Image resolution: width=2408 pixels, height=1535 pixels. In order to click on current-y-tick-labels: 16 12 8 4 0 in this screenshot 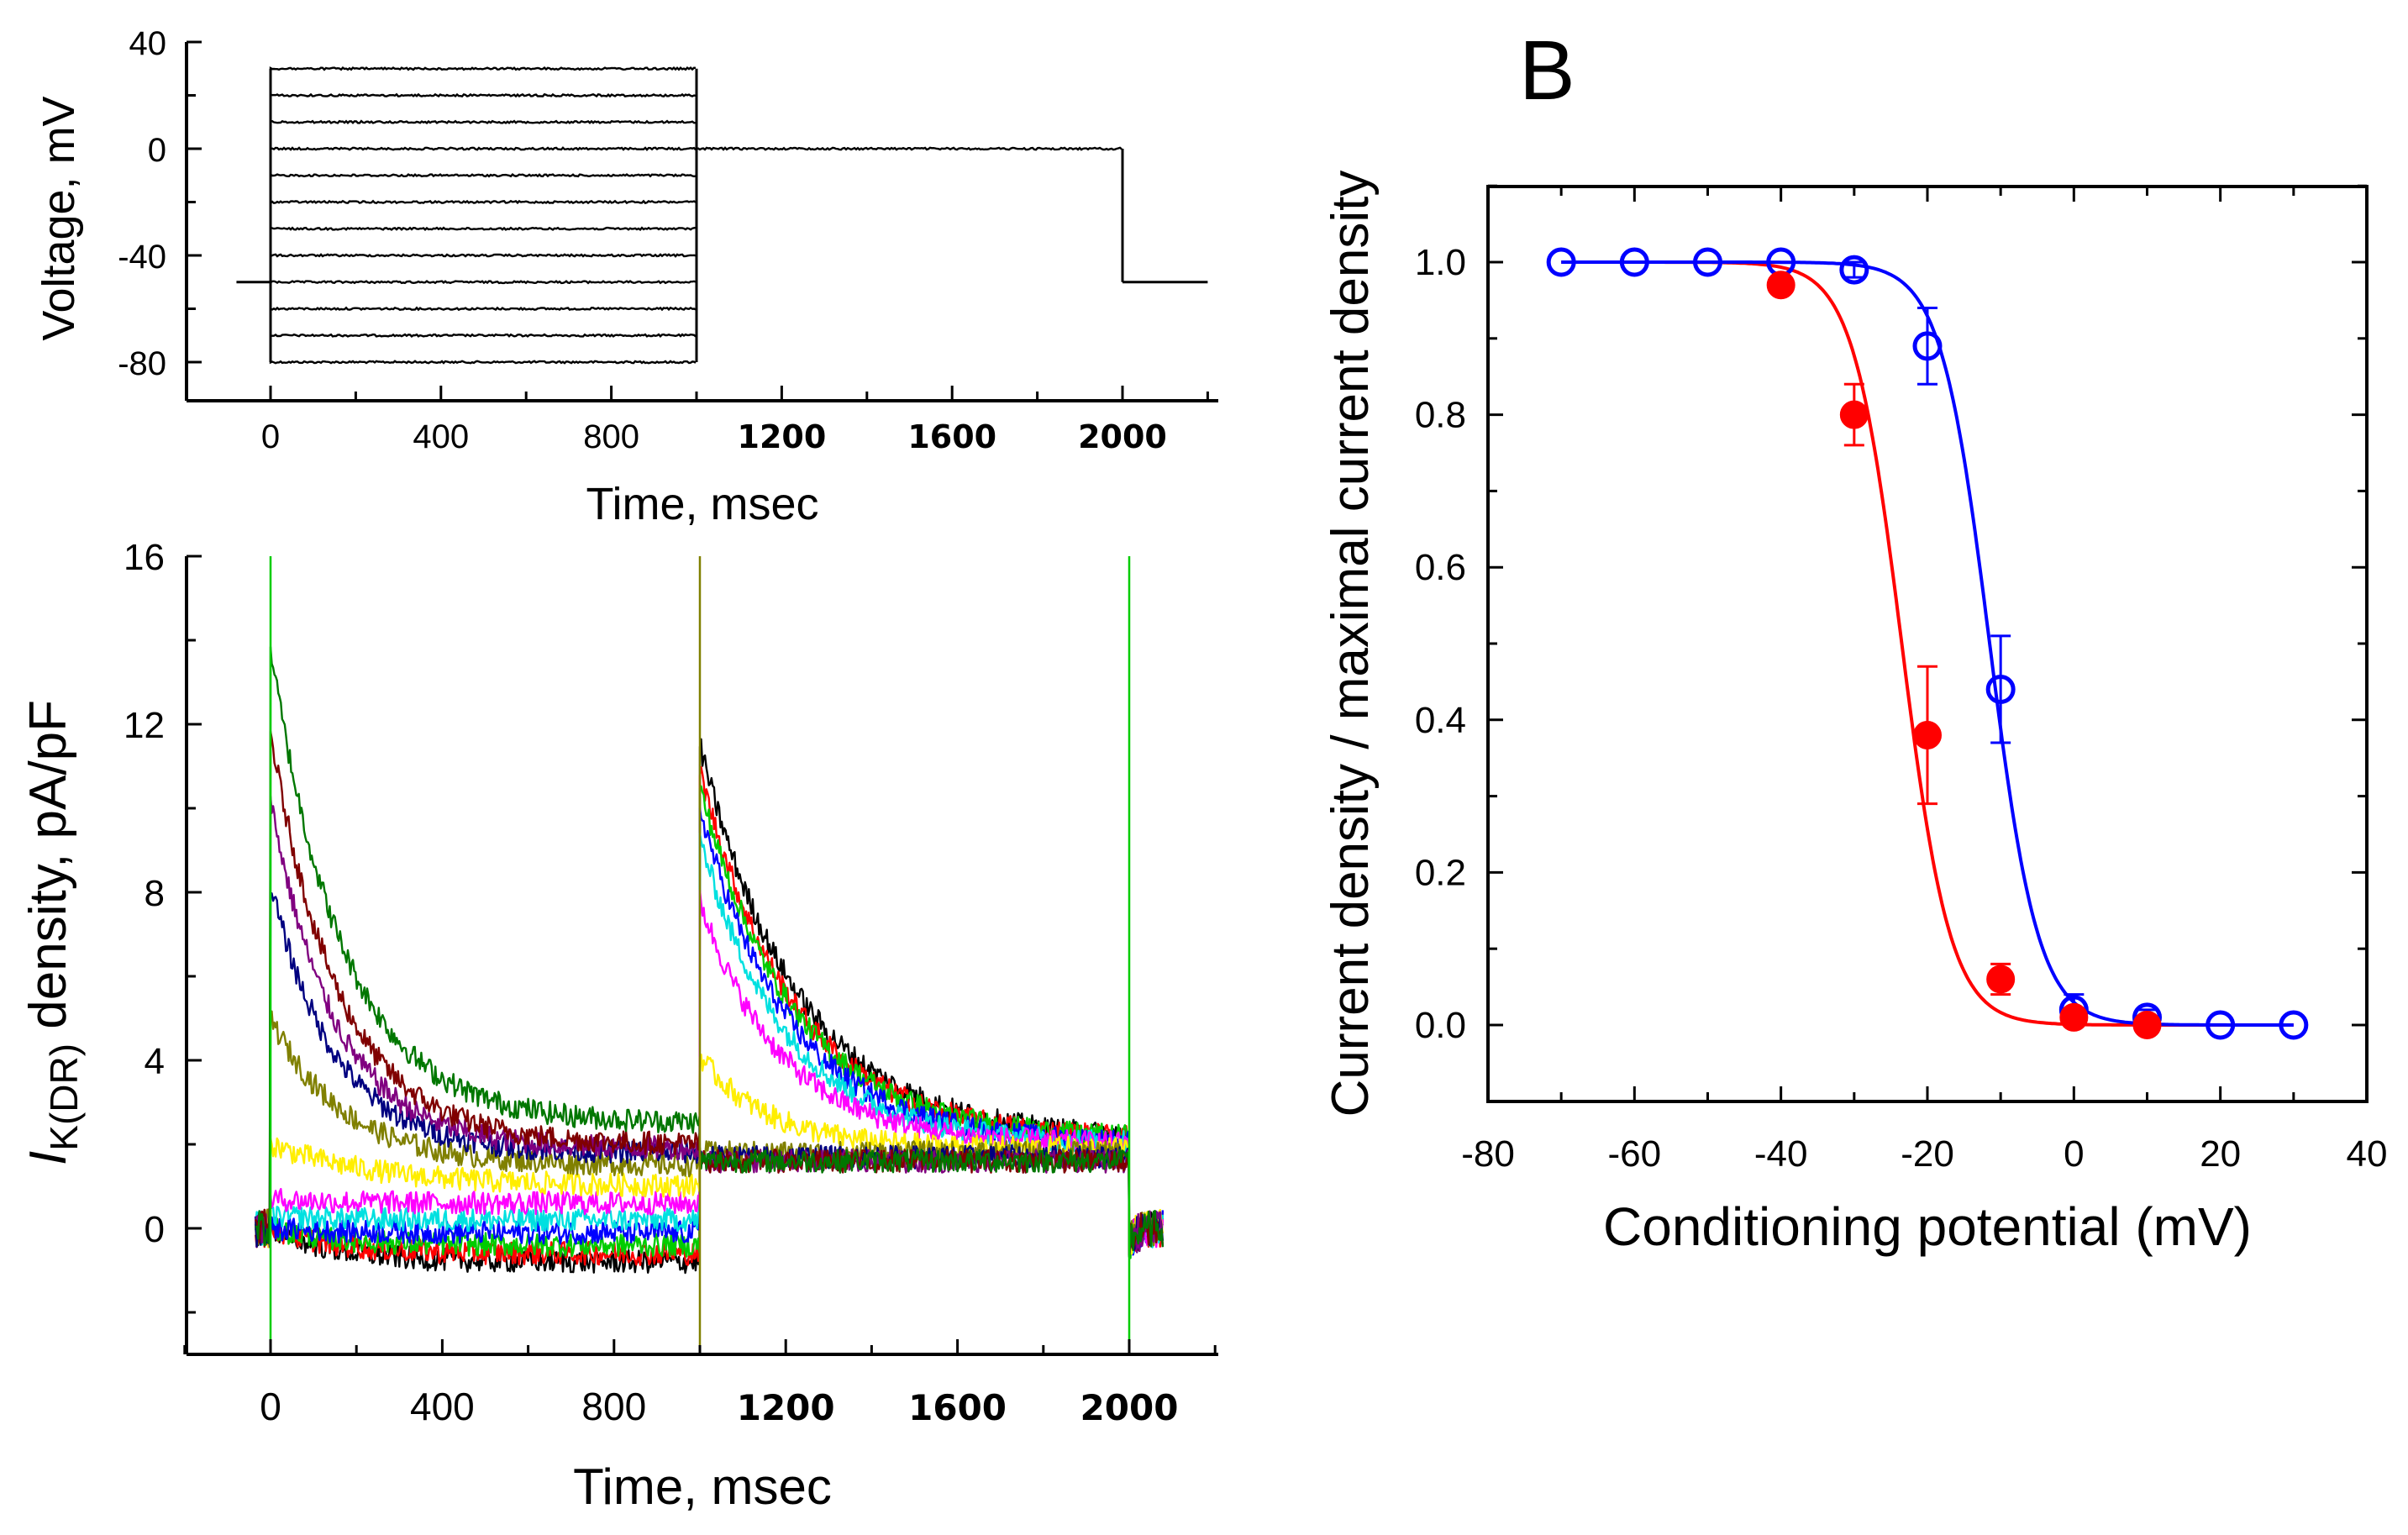, I will do `click(144, 893)`.